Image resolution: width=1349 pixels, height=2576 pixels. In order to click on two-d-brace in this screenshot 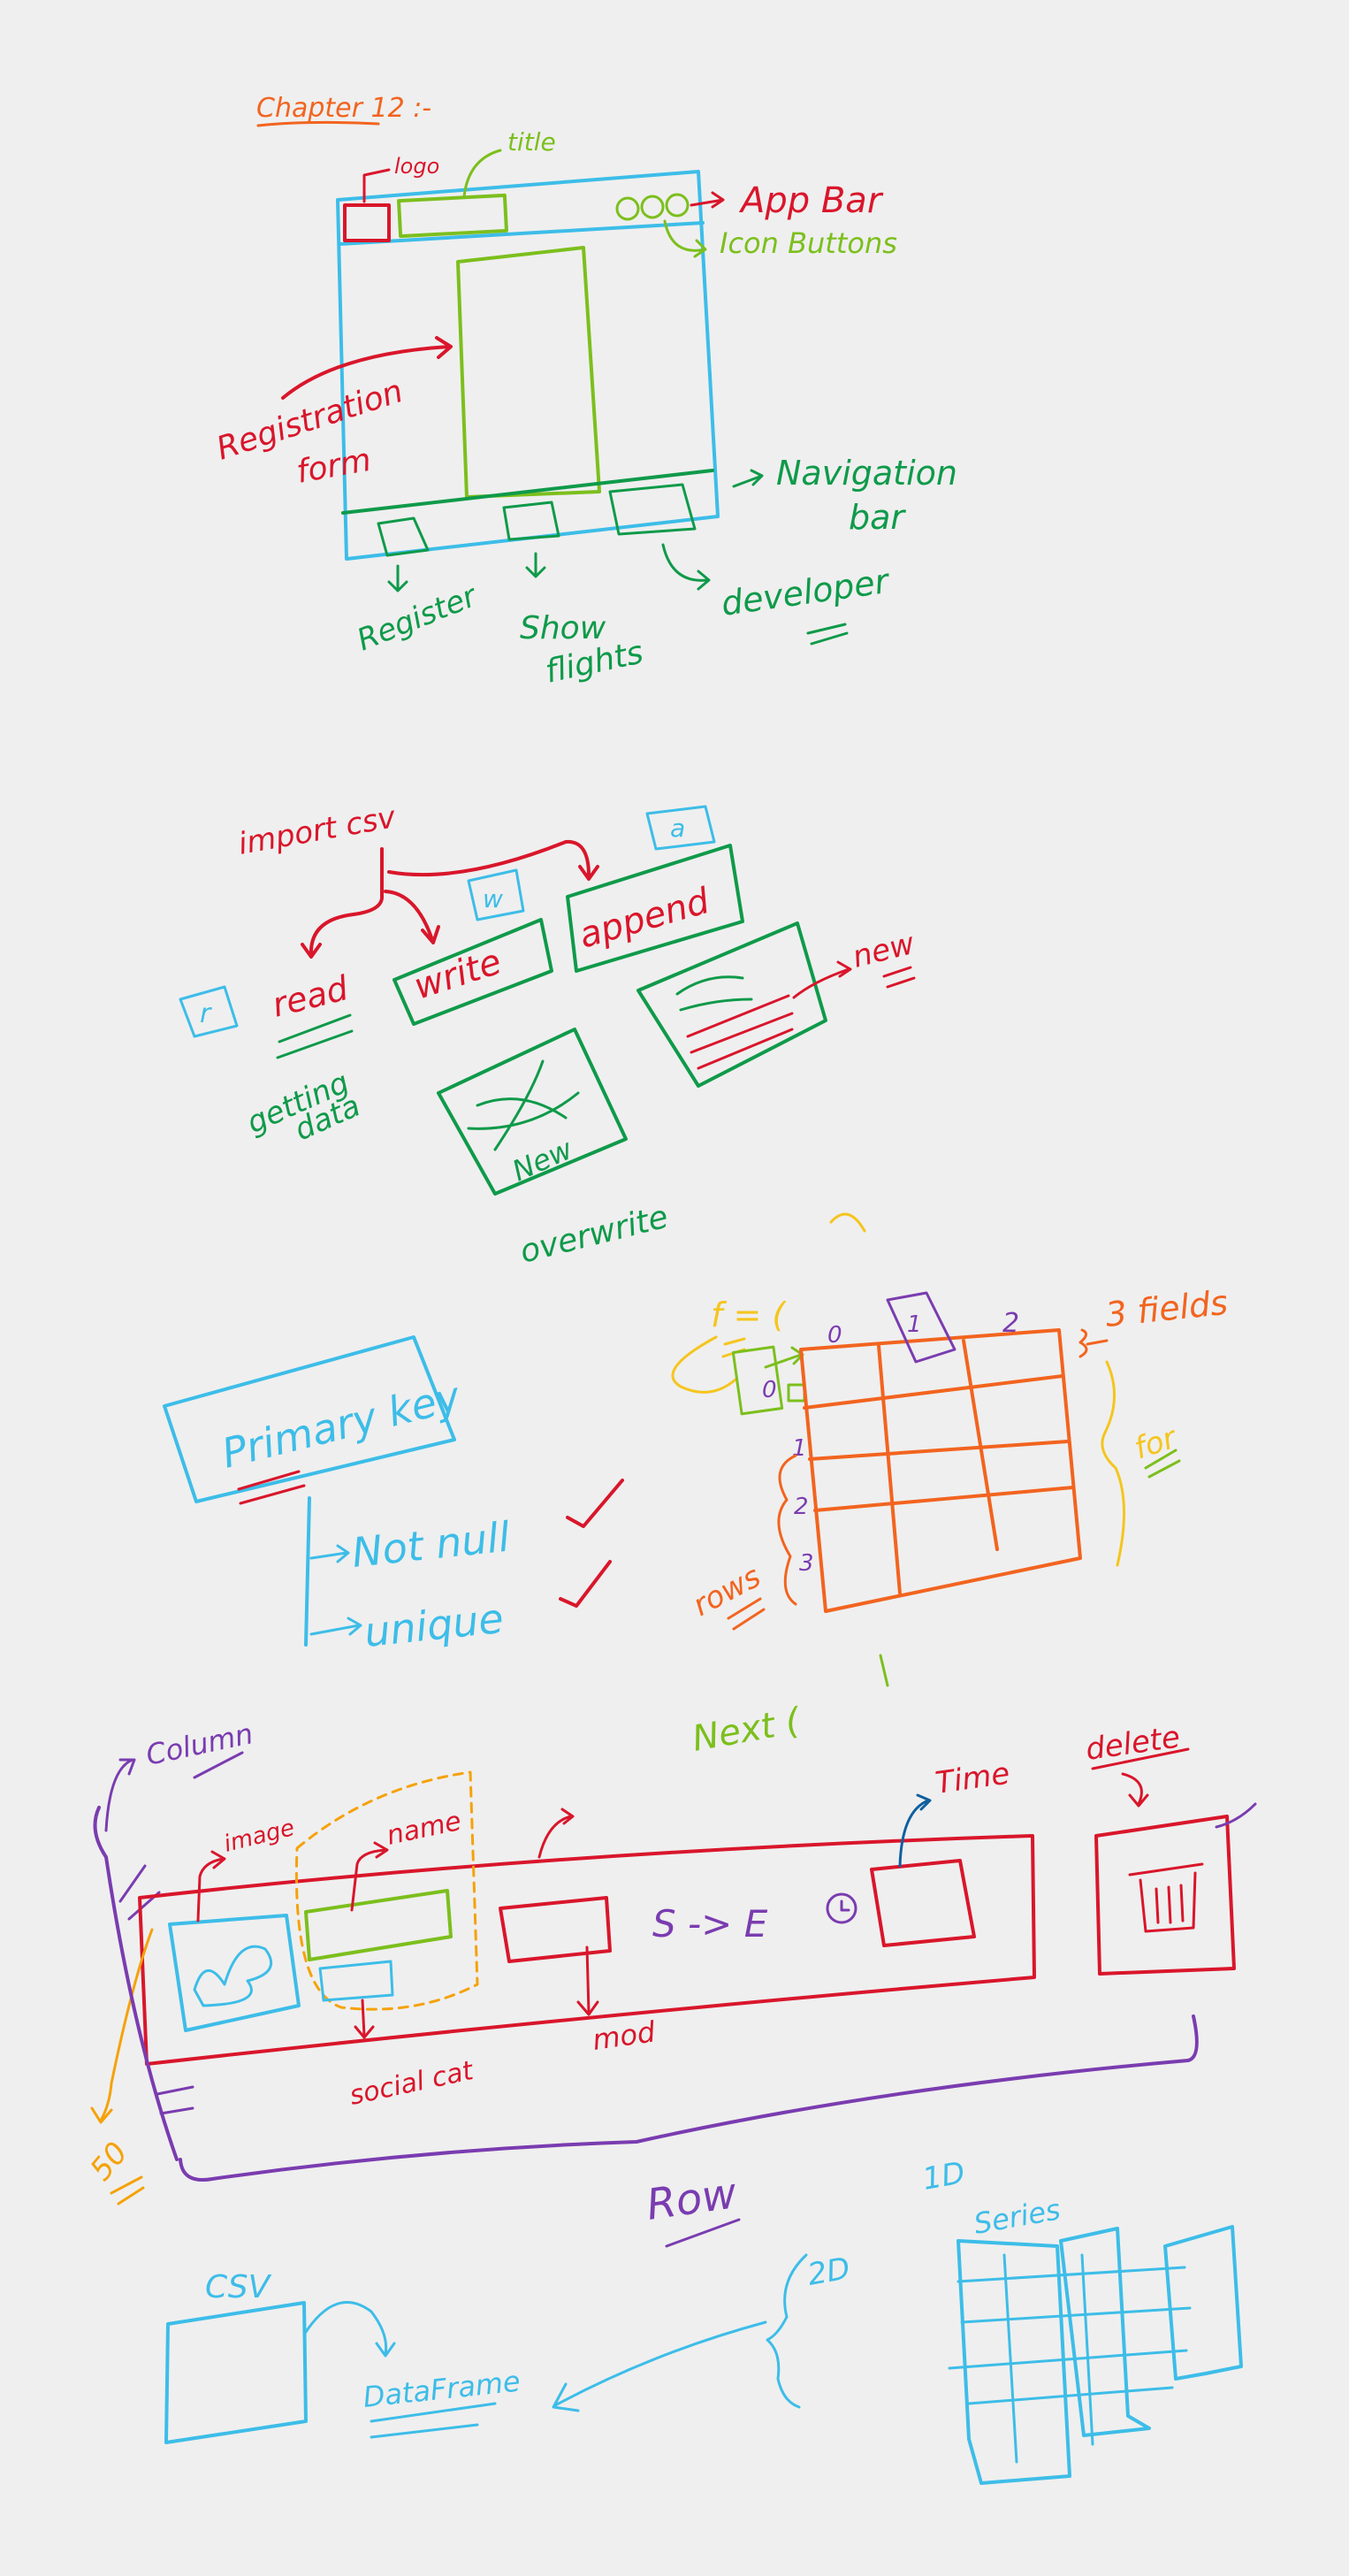, I will do `click(787, 2331)`.